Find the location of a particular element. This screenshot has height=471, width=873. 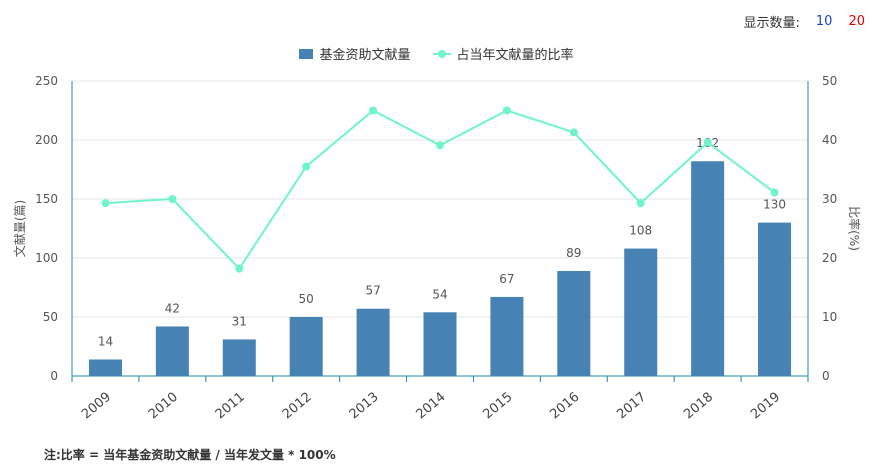

x-tick-label: 2010 is located at coordinates (163, 406).